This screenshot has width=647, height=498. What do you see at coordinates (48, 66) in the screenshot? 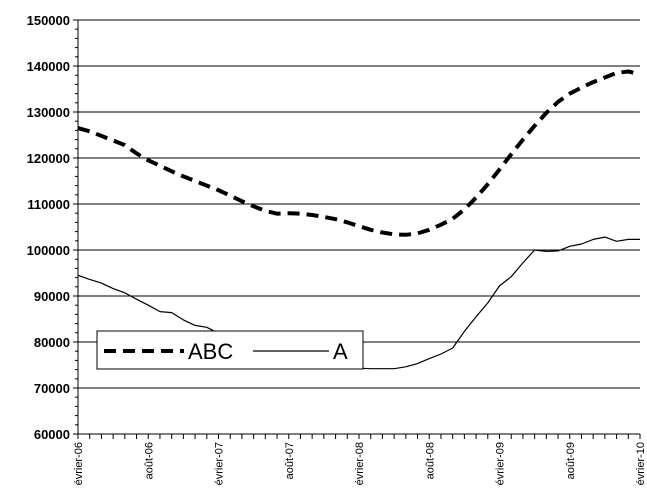
I see `y-tick-label: 140000` at bounding box center [48, 66].